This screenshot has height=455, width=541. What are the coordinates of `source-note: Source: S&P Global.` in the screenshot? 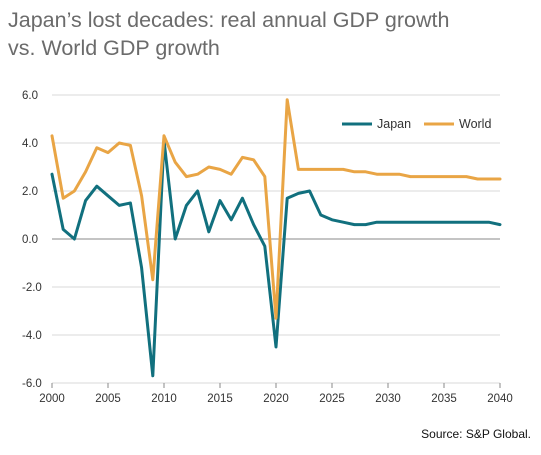 It's located at (476, 434).